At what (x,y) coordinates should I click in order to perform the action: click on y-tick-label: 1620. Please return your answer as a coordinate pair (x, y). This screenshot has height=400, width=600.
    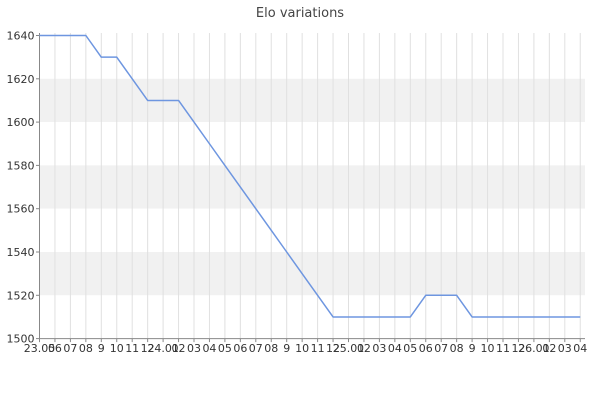
    Looking at the image, I should click on (21, 79).